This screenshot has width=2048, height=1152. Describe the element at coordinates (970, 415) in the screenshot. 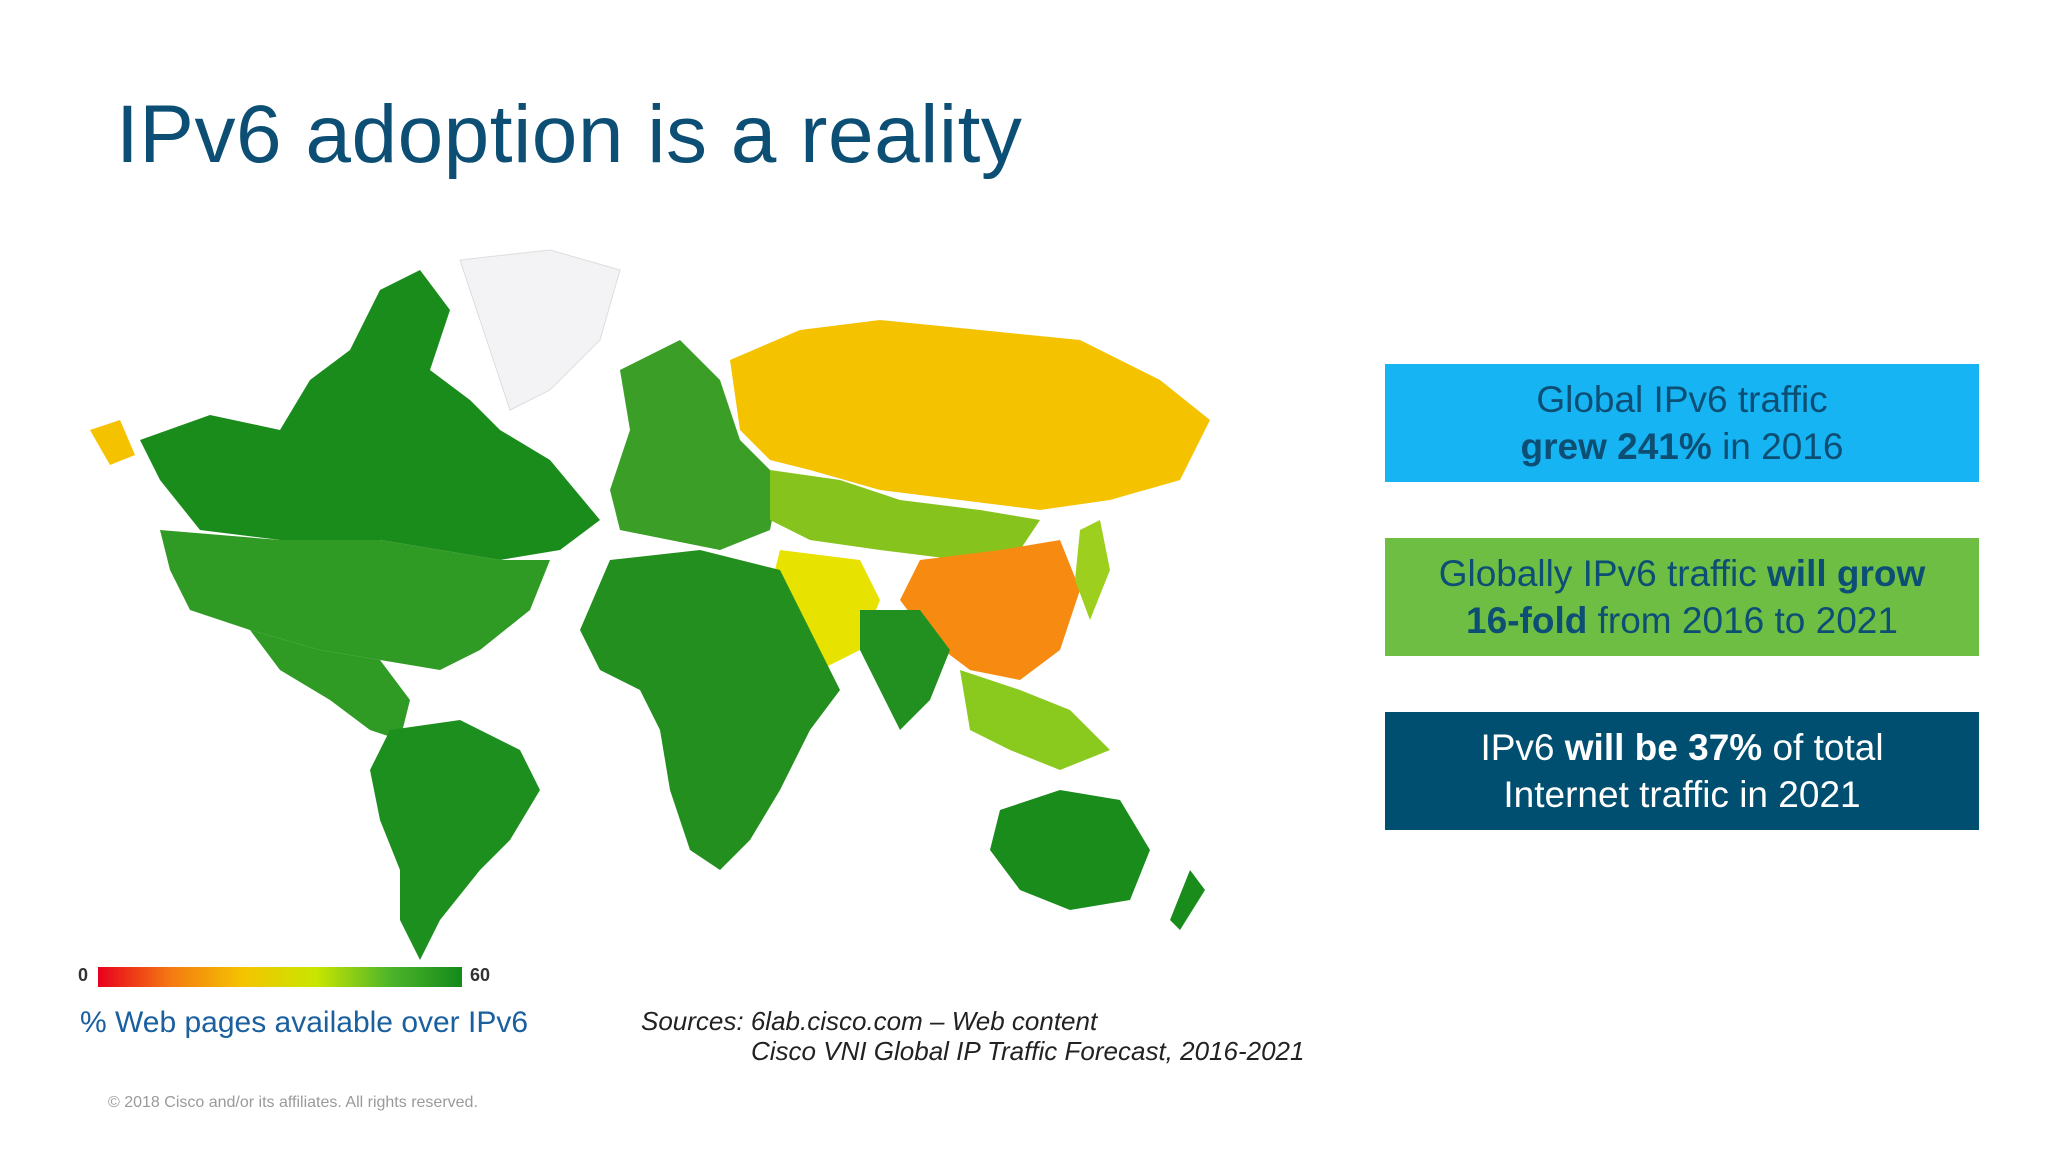

I see `map-region-russia` at that location.